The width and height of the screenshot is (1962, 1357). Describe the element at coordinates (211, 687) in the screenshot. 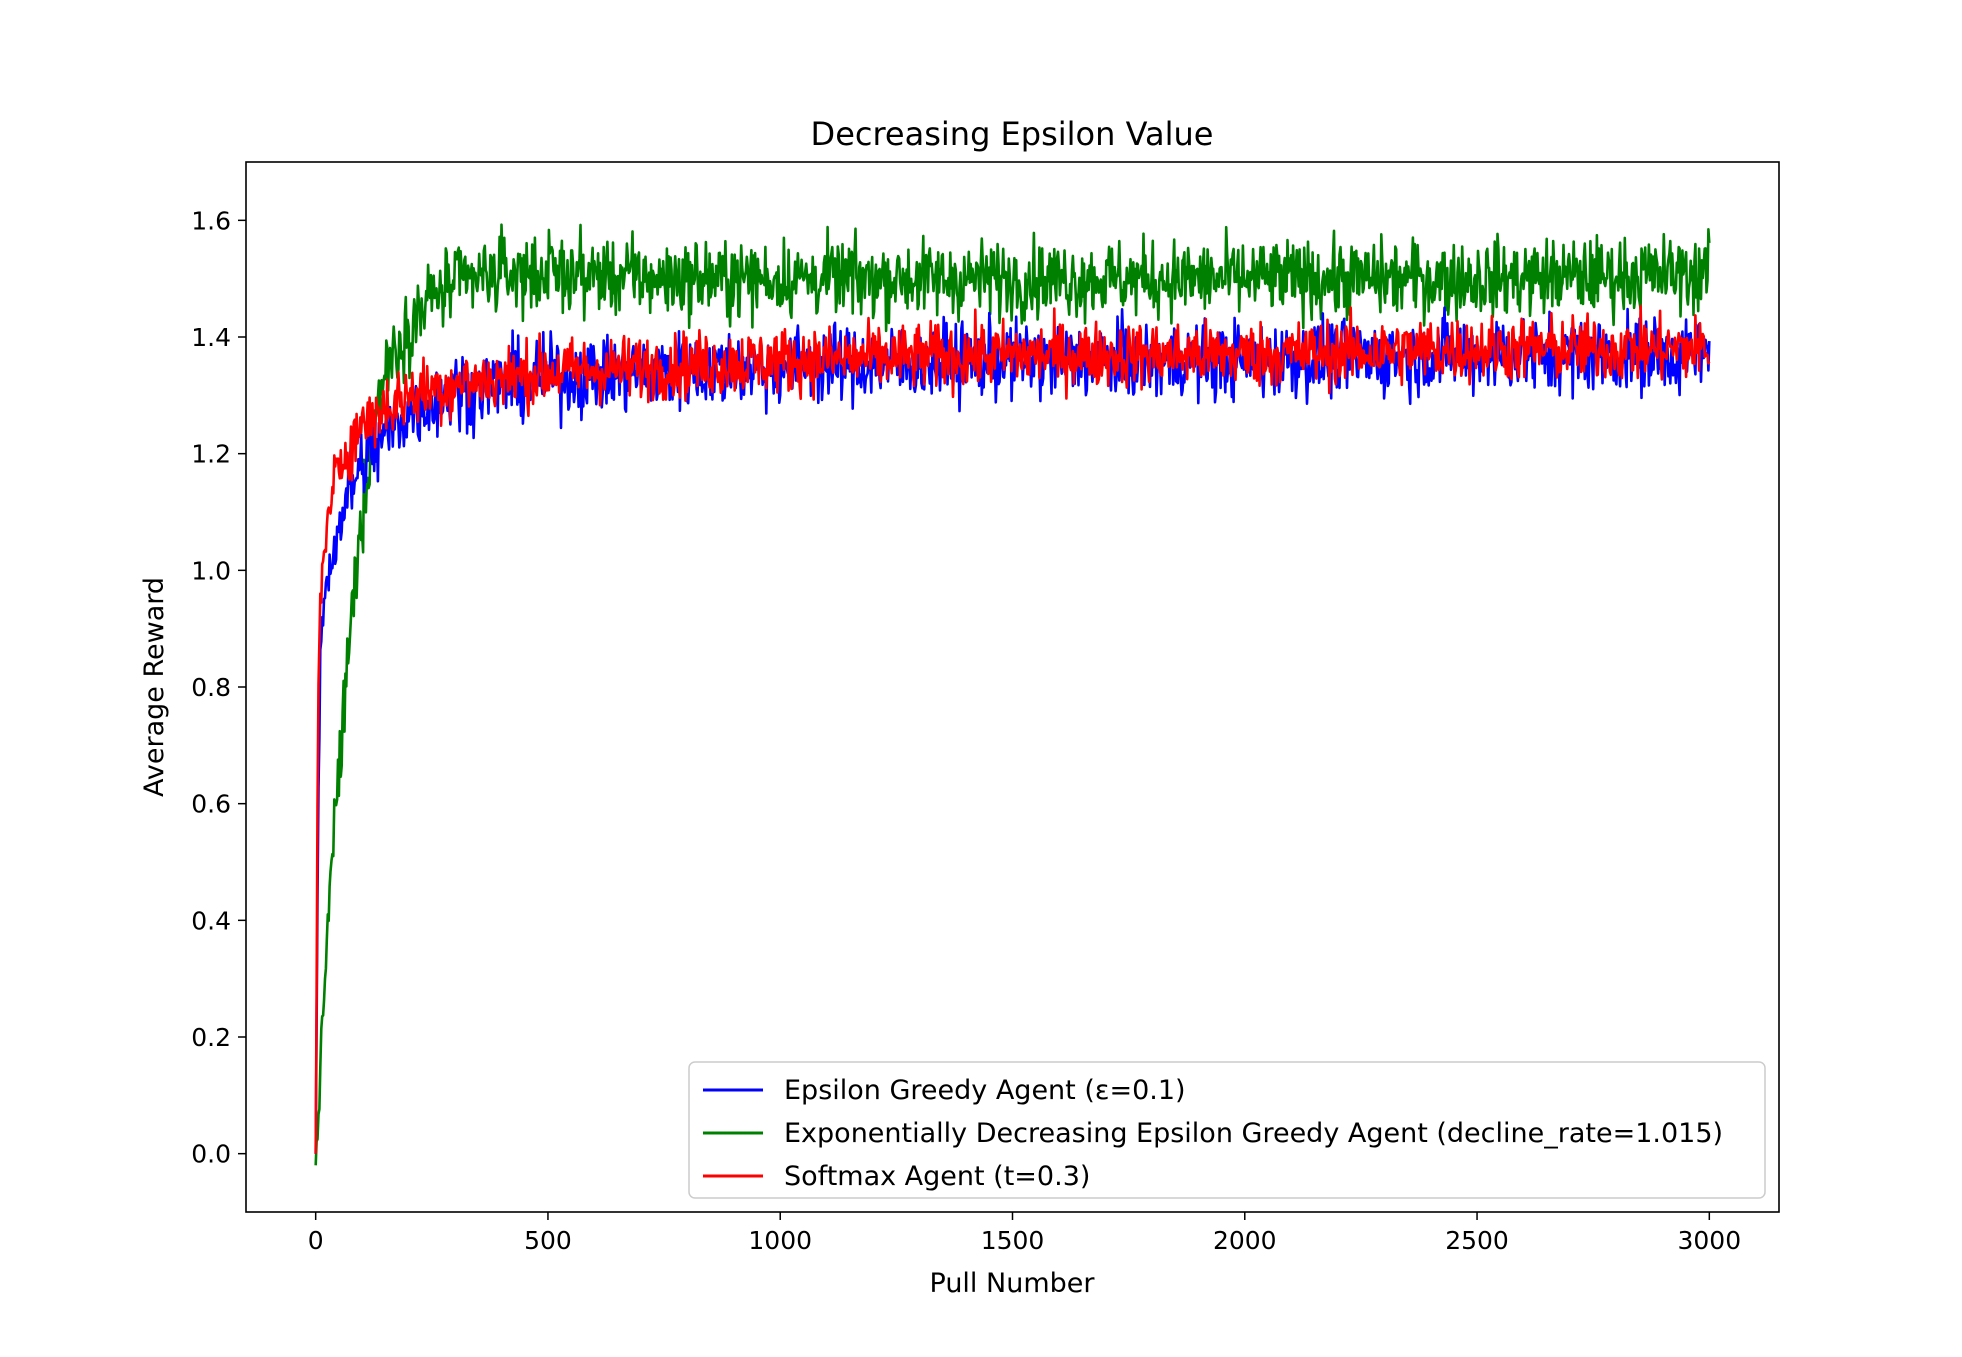

I see `y-tick-label: 0.8` at that location.